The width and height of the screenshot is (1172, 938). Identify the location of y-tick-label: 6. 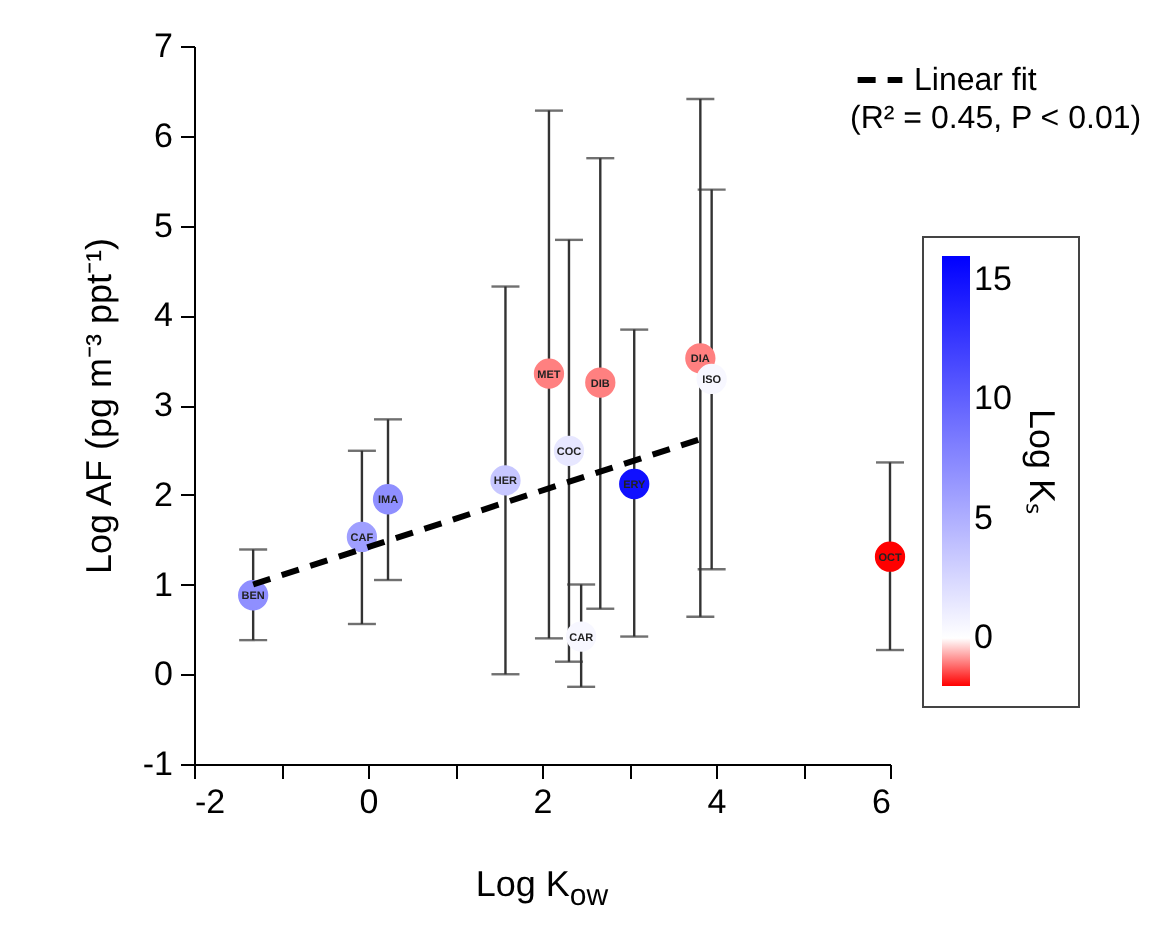
(163, 135).